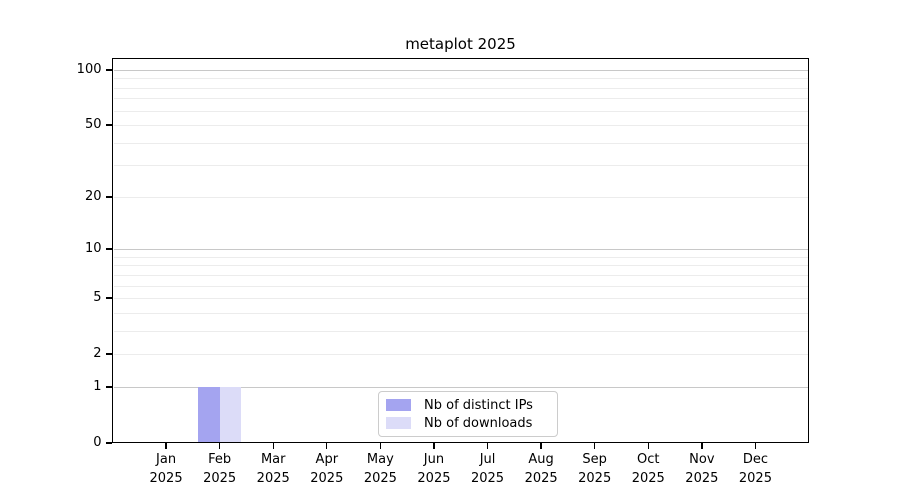 Image resolution: width=900 pixels, height=500 pixels. What do you see at coordinates (380, 459) in the screenshot?
I see `x-tick-month: May` at bounding box center [380, 459].